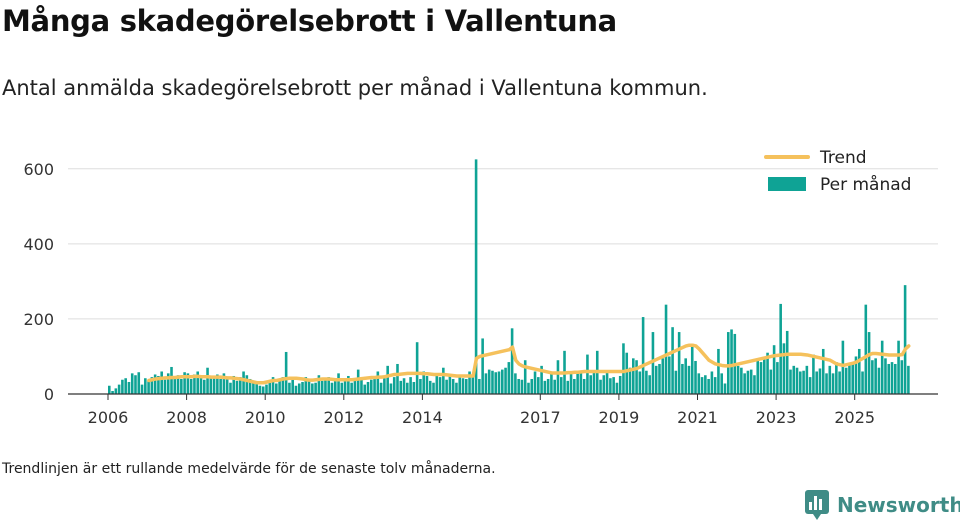 The image size is (960, 522). Describe the element at coordinates (529, 364) in the screenshot. I see `trend-line` at that location.